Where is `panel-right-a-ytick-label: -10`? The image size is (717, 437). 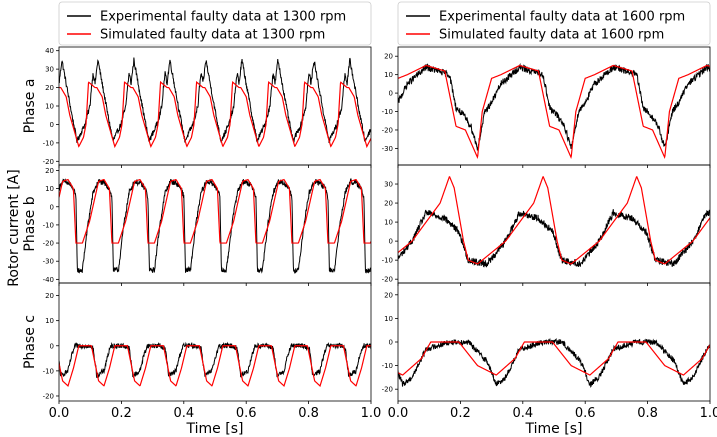 panel-right-a-ytick-label: -10 is located at coordinates (387, 112).